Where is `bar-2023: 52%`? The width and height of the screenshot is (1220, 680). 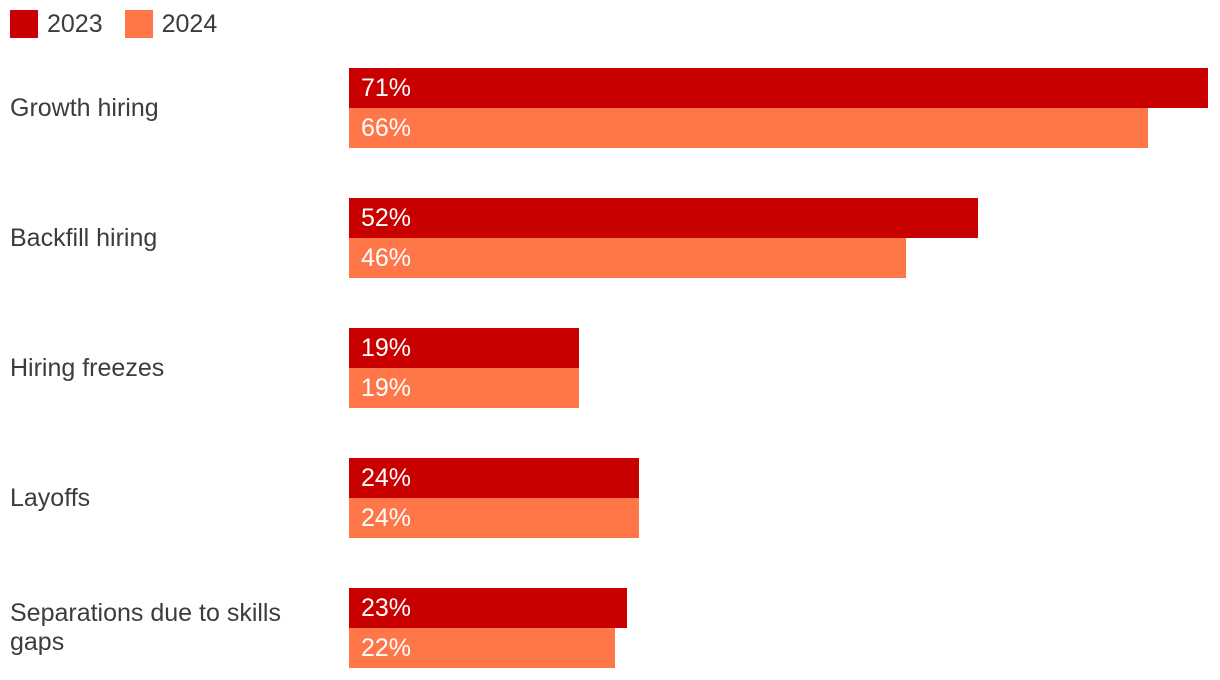 bar-2023: 52% is located at coordinates (663, 218).